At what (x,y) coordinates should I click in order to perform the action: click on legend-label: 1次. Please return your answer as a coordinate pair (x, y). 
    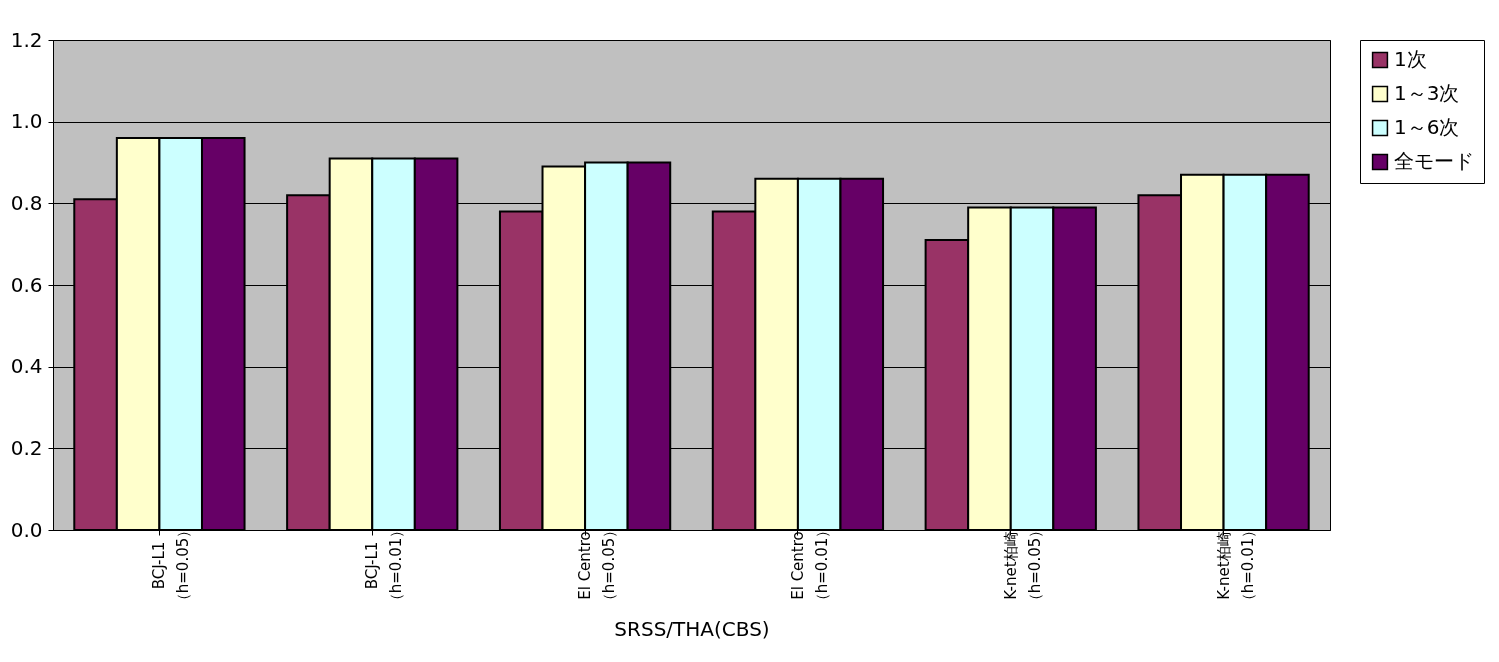
    Looking at the image, I should click on (1410, 59).